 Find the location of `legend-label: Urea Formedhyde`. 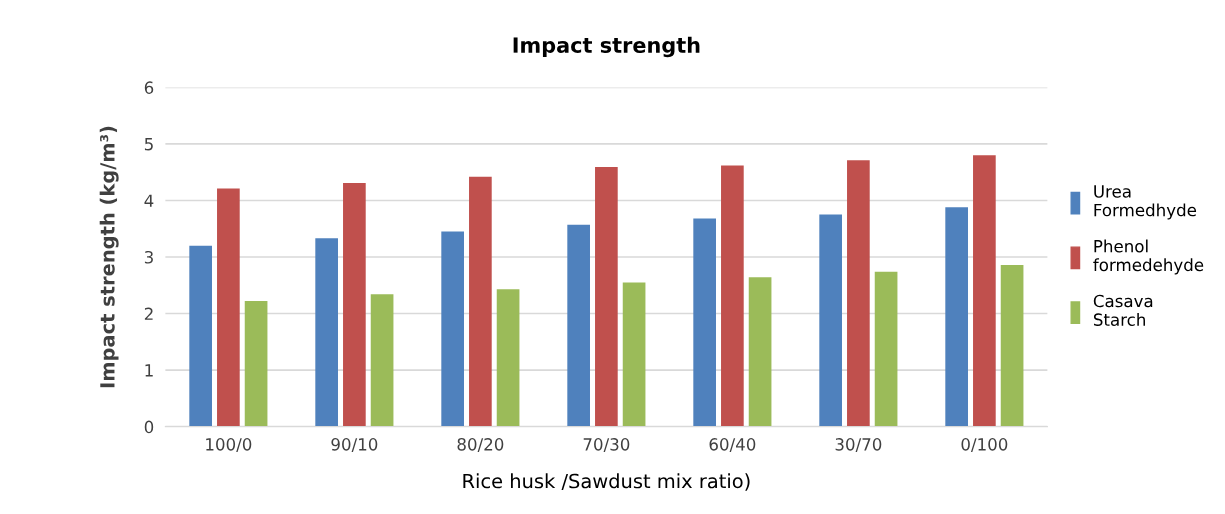

legend-label: Urea Formedhyde is located at coordinates (1145, 202).